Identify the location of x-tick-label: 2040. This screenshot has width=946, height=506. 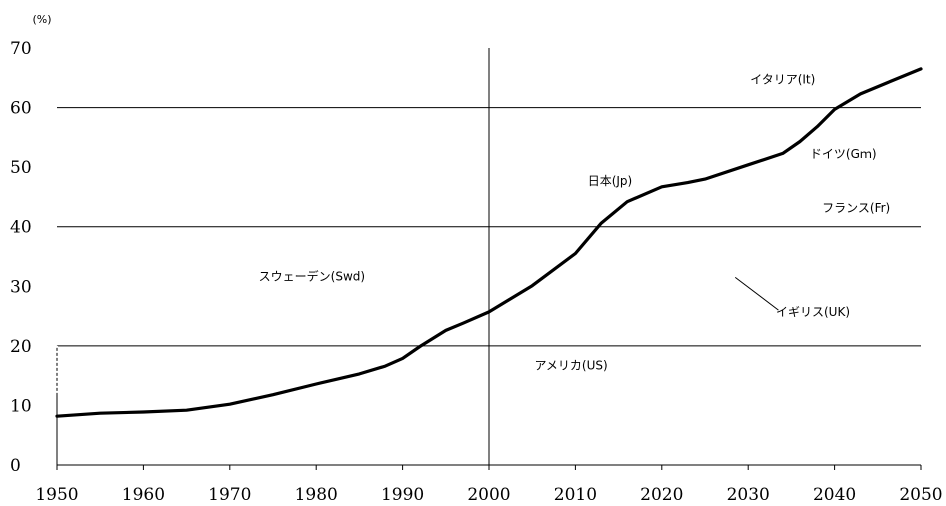
(834, 495).